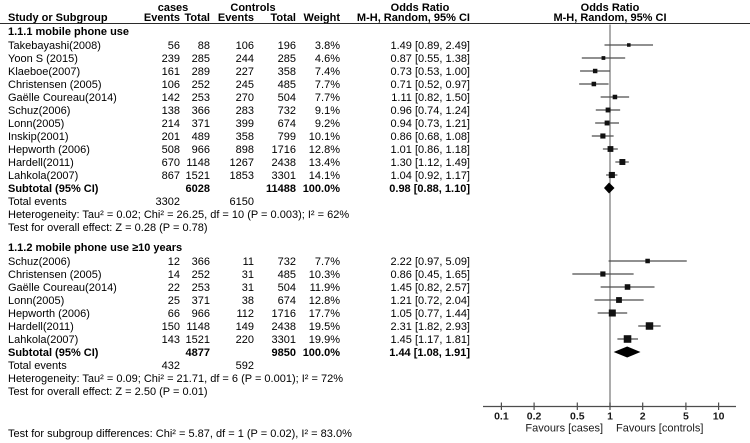 This screenshot has width=750, height=443. What do you see at coordinates (286, 261) in the screenshot?
I see `controls-total: 732` at bounding box center [286, 261].